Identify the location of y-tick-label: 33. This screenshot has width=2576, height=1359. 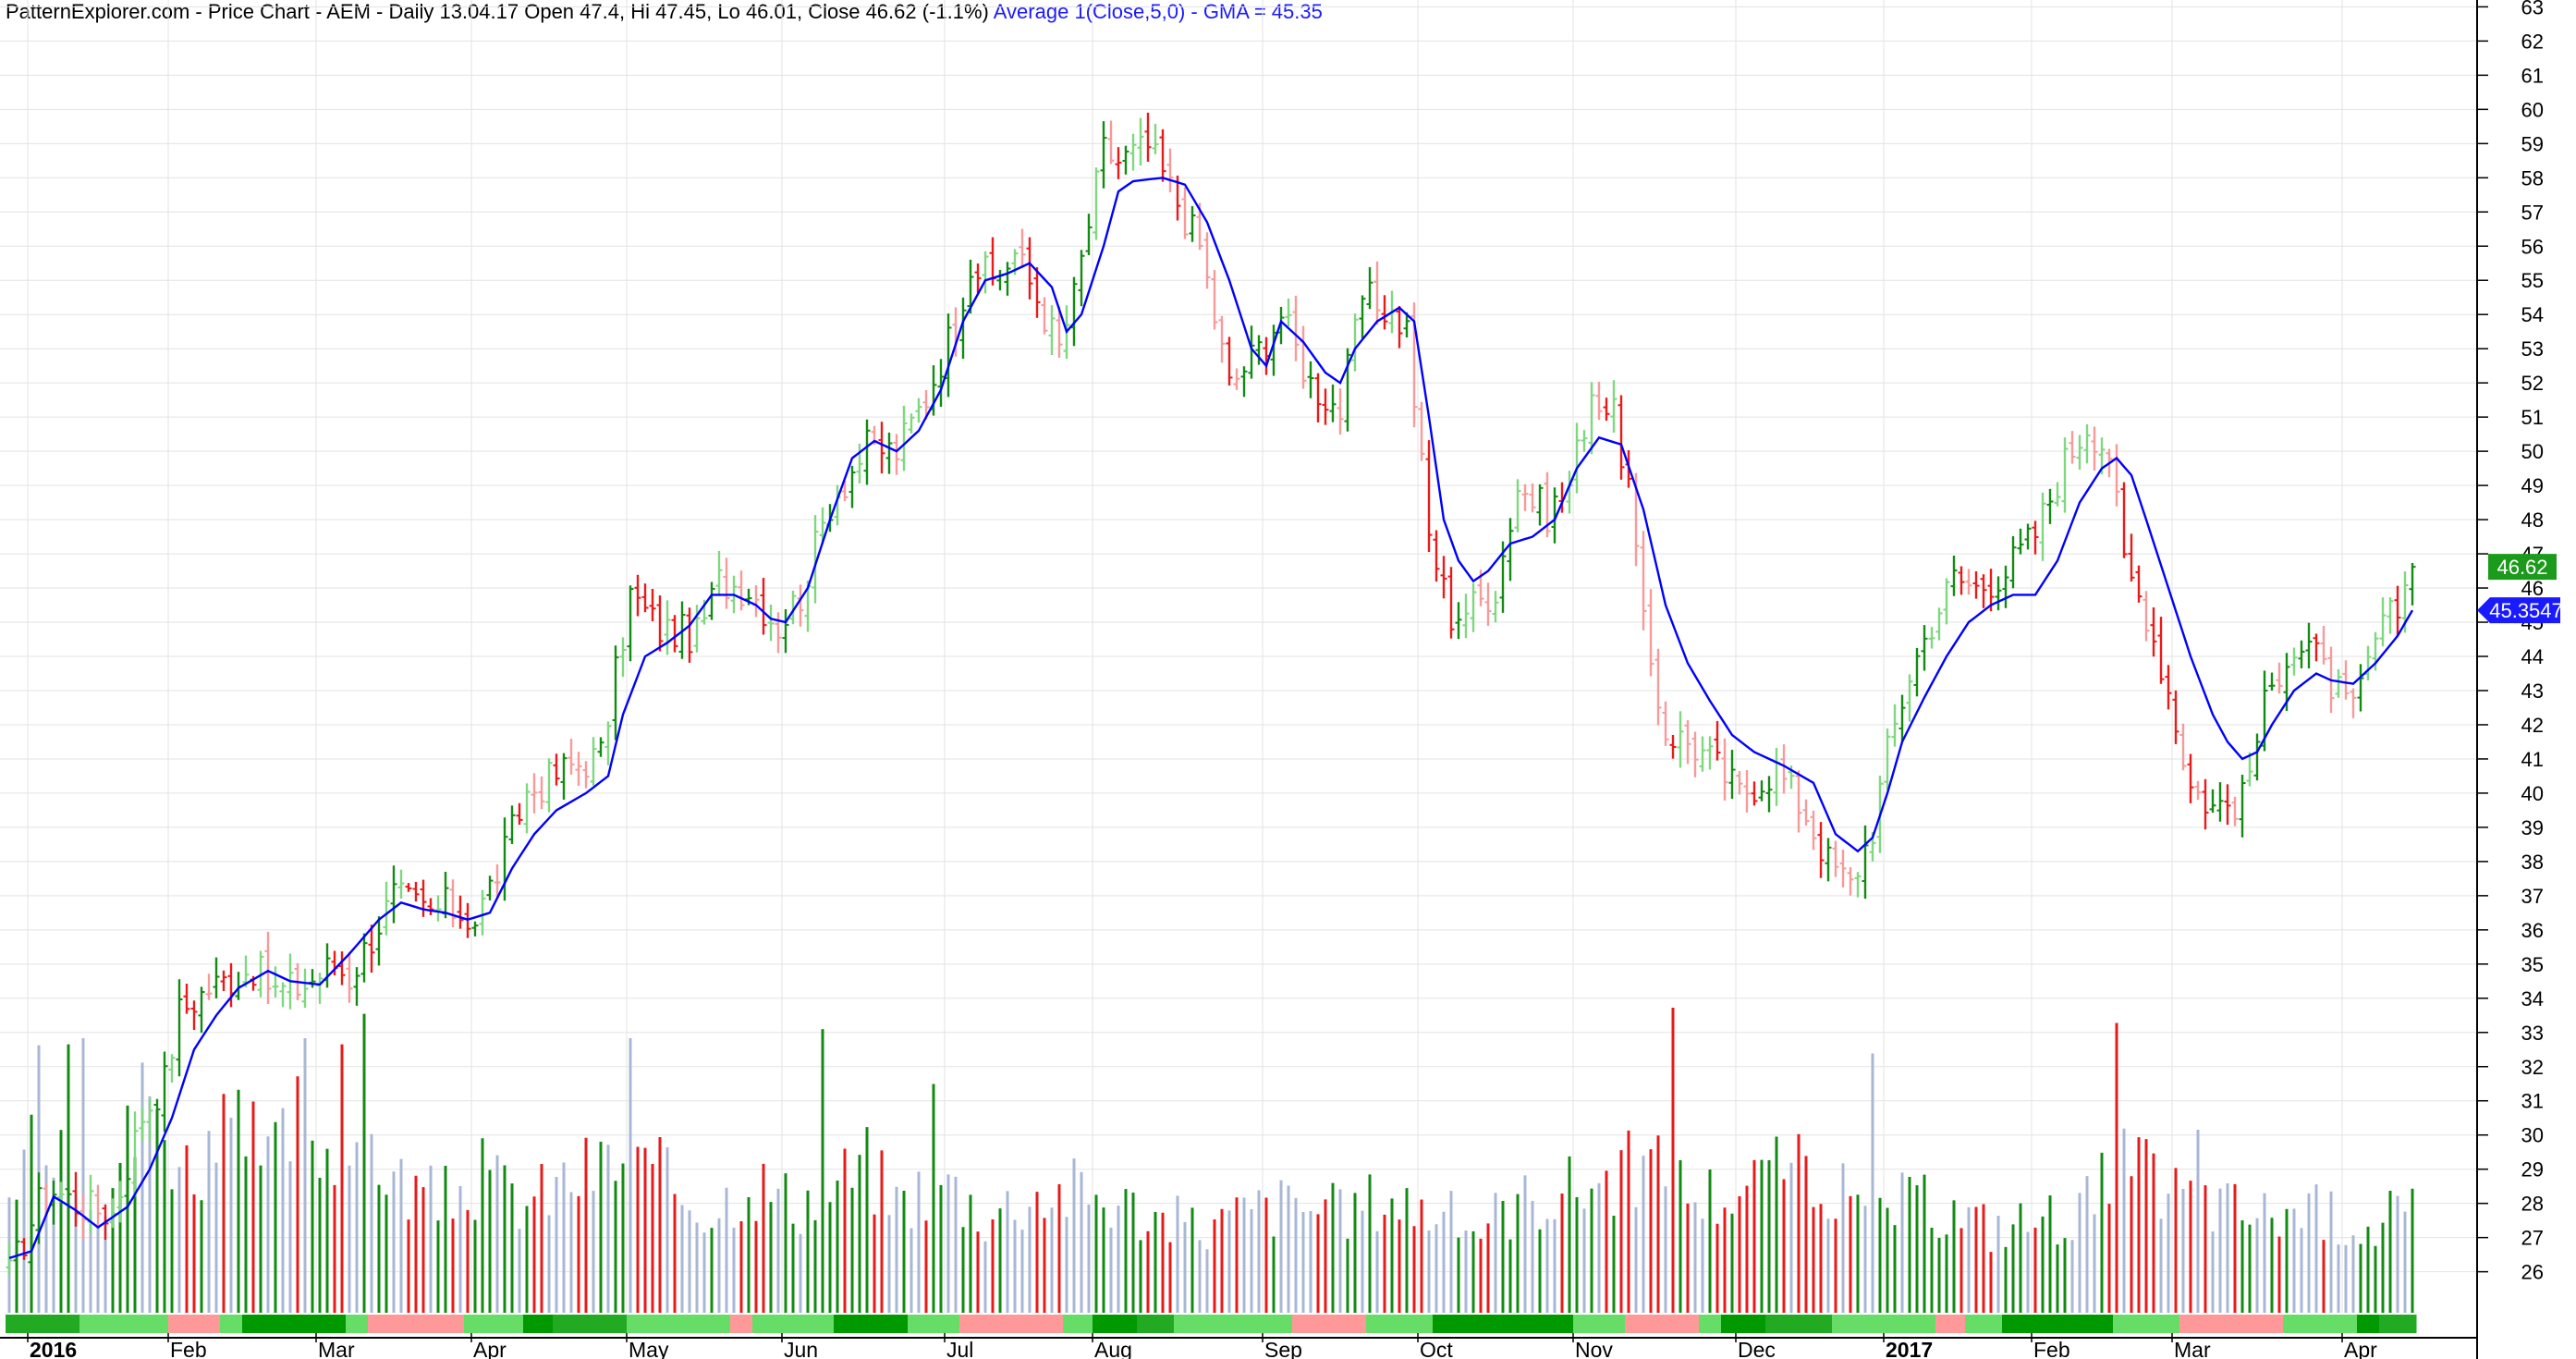
(2532, 1033).